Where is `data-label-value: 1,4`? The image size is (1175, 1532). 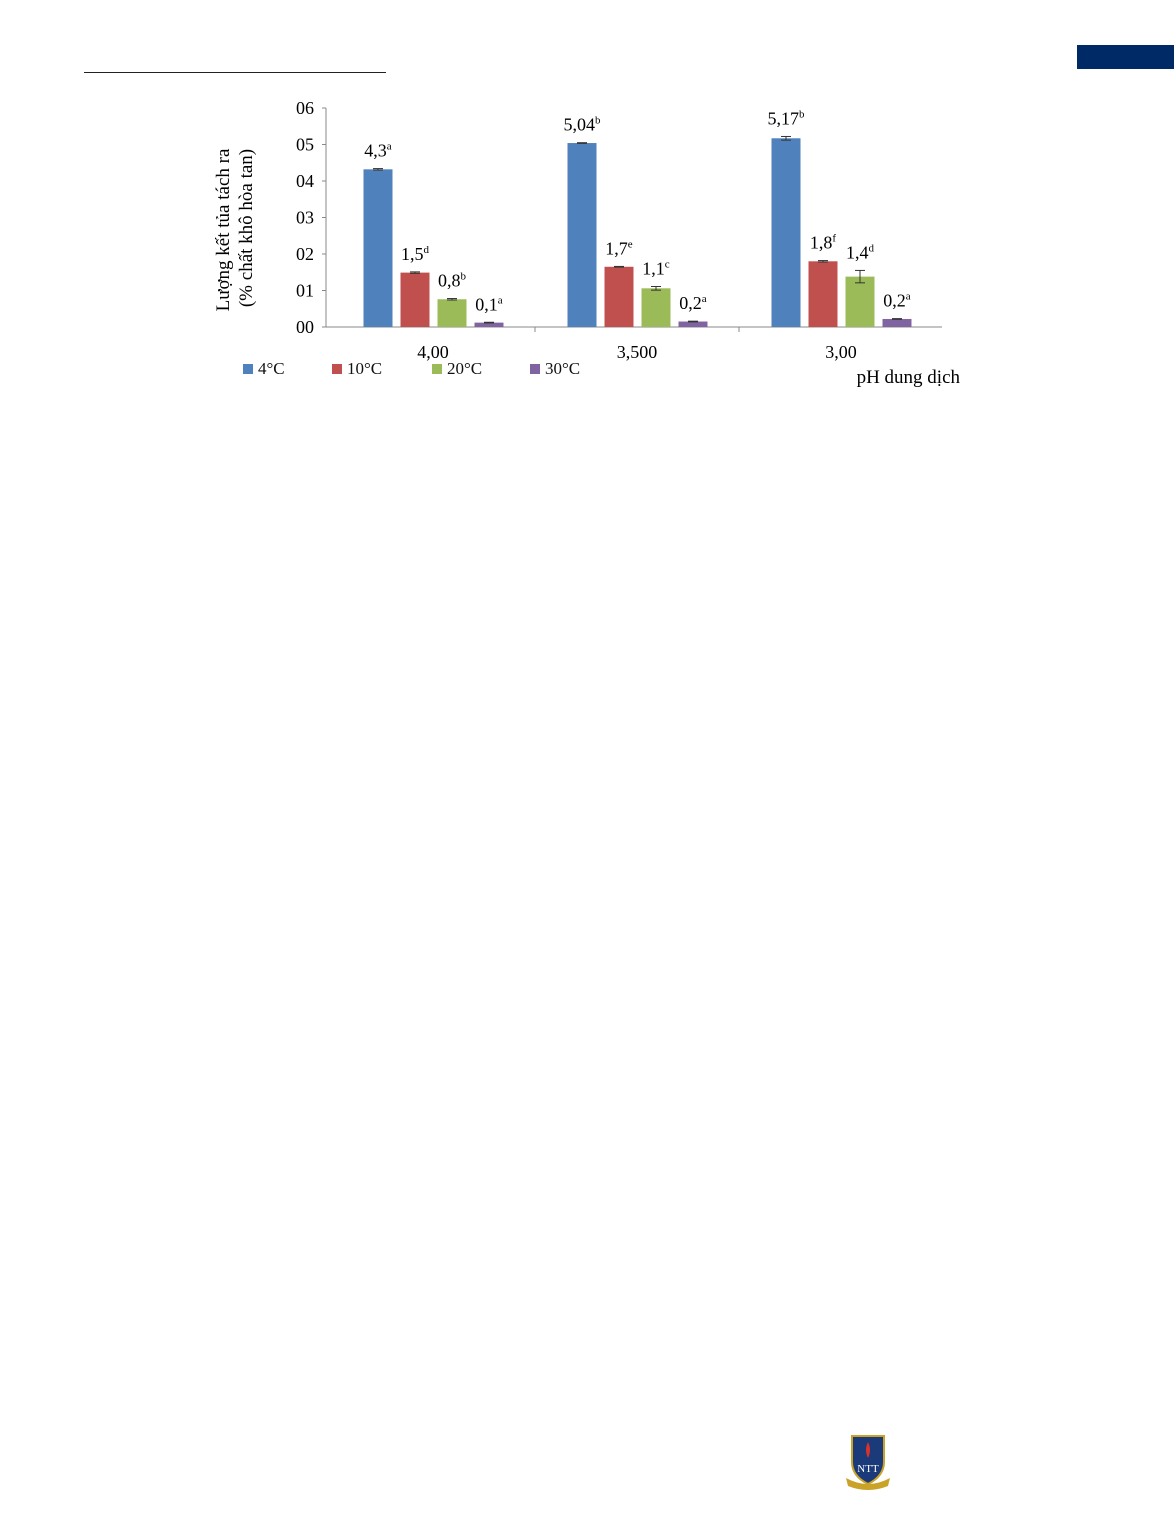
data-label-value: 1,4 is located at coordinates (857, 252).